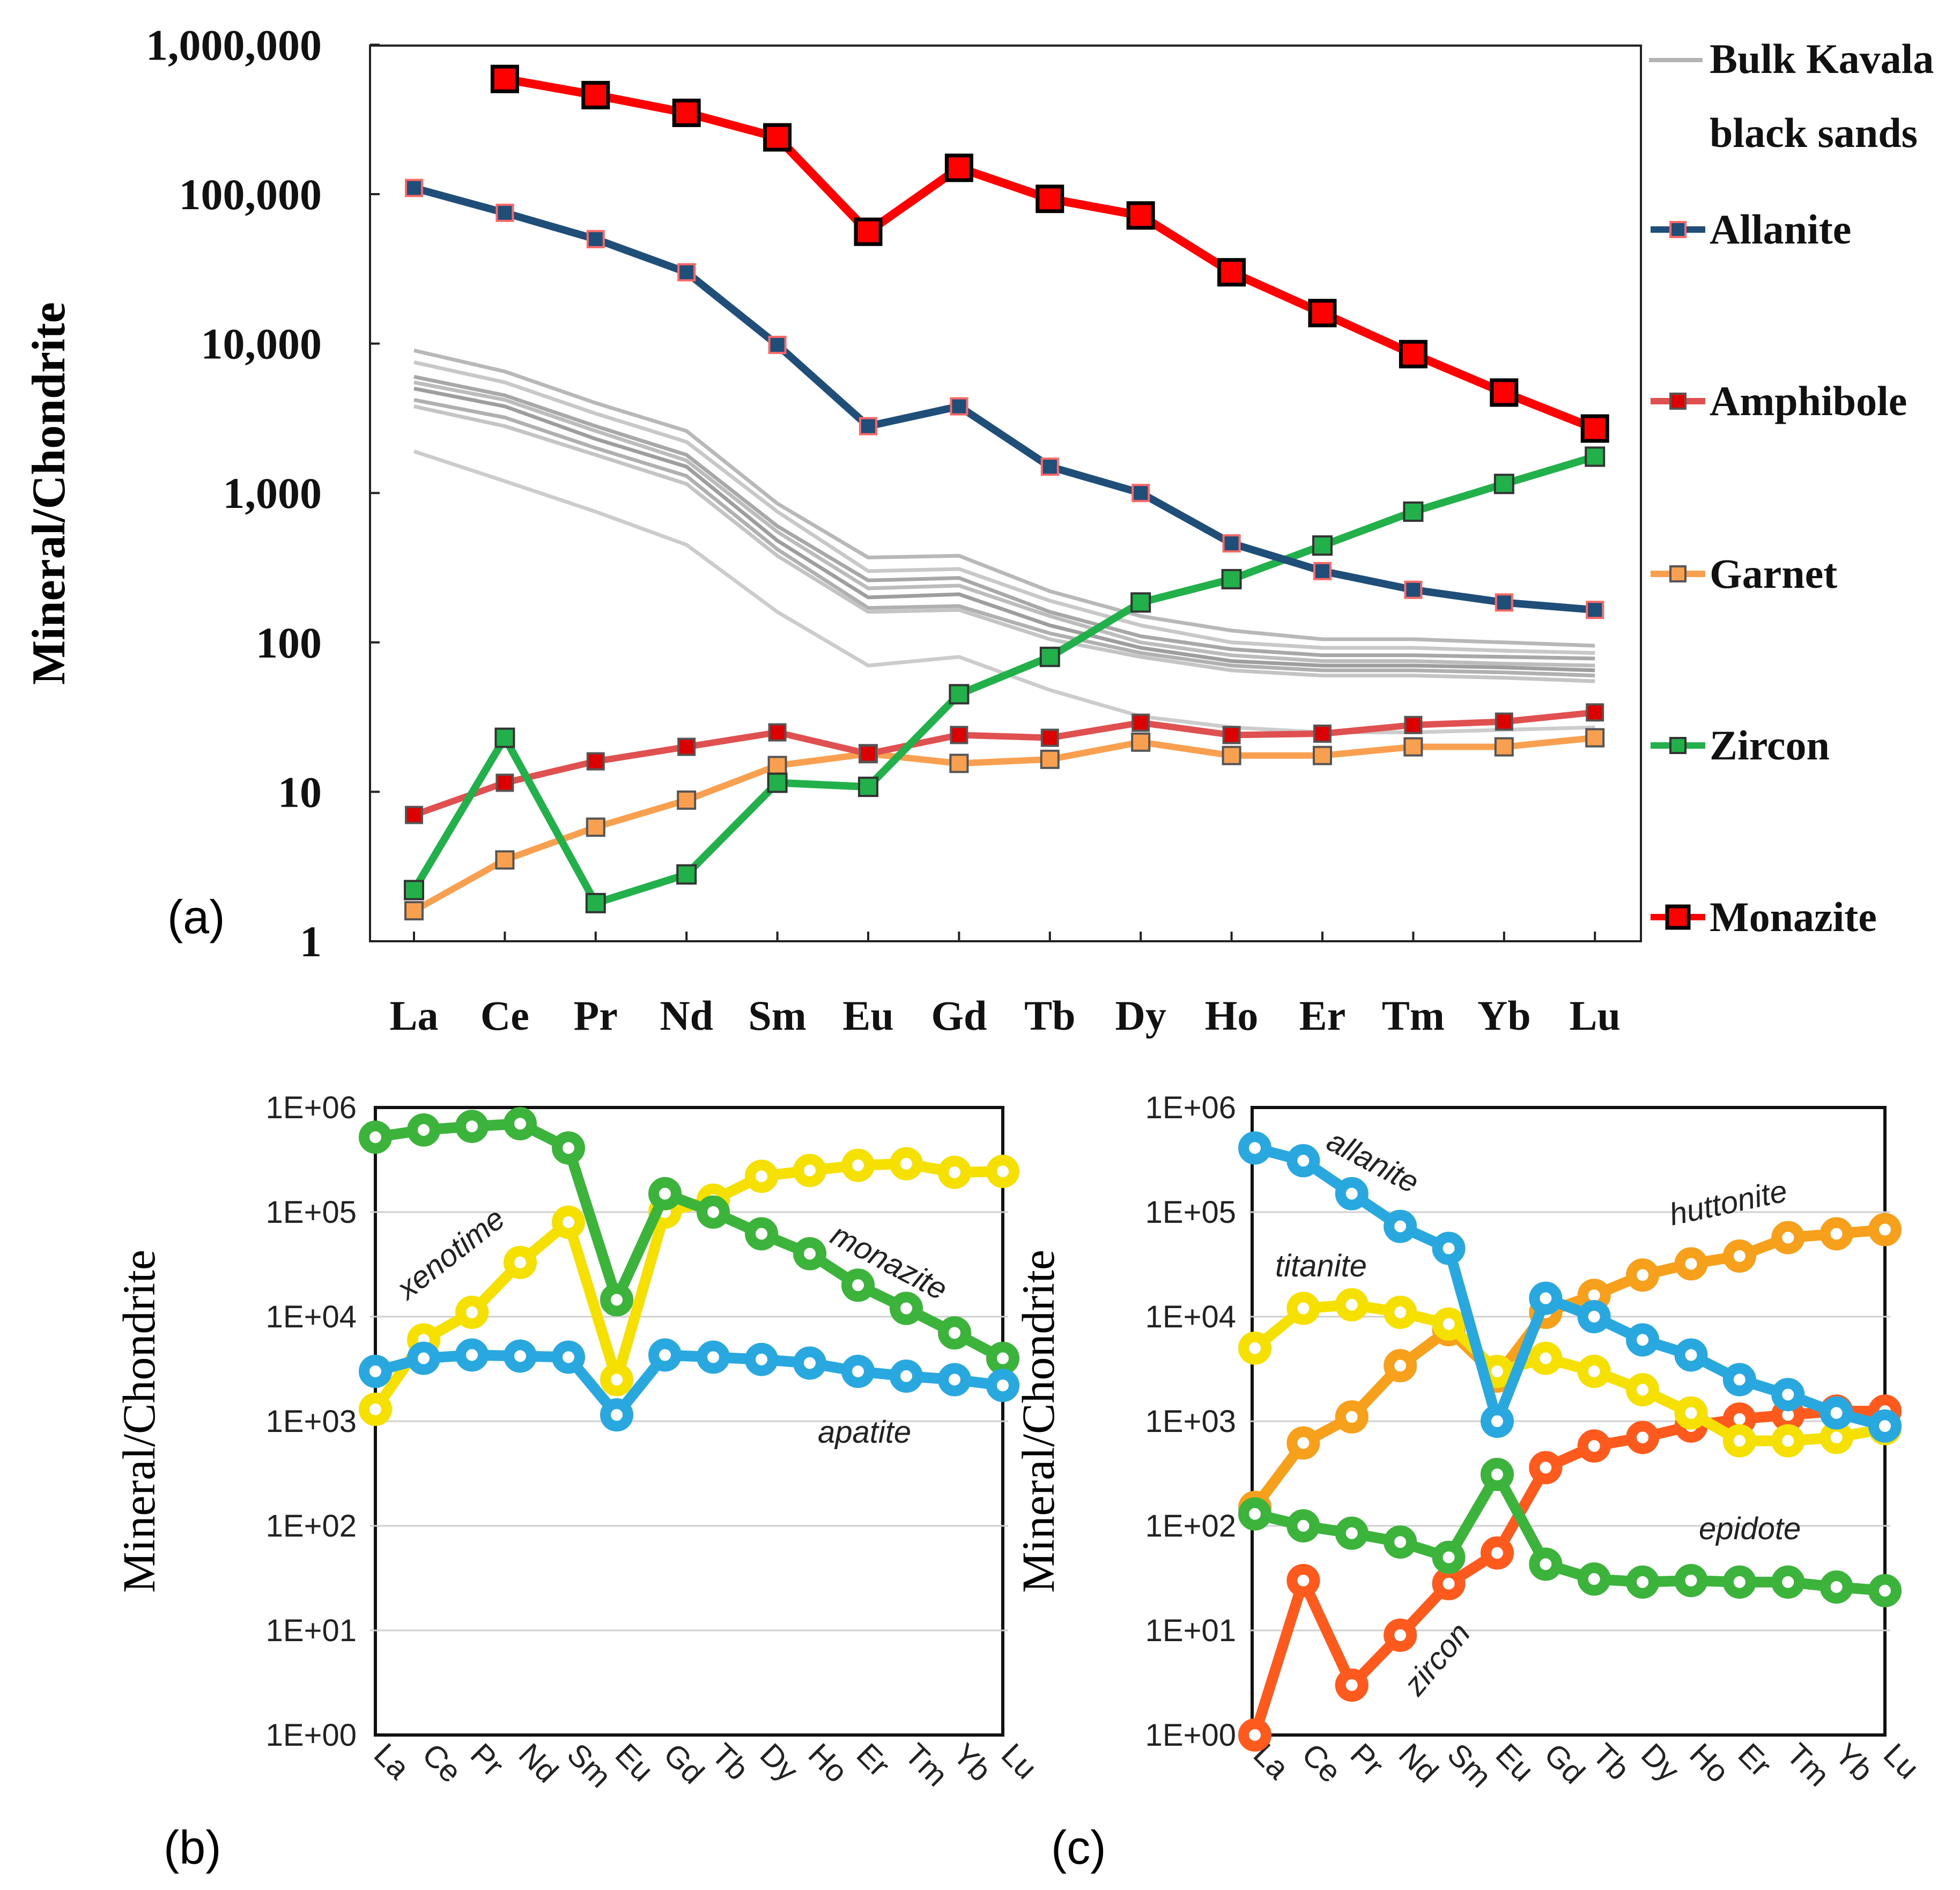  Describe the element at coordinates (1078, 1847) in the screenshot. I see `panel-label-c: (c)` at that location.